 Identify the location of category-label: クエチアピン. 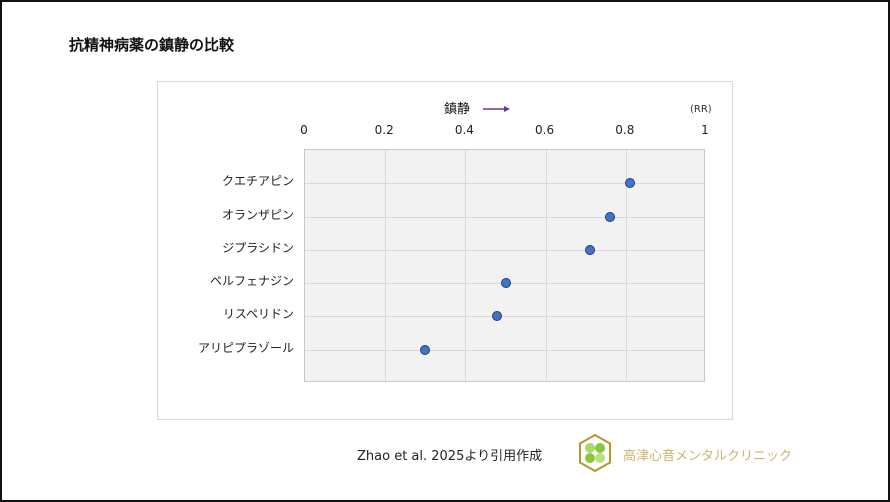
(257, 181).